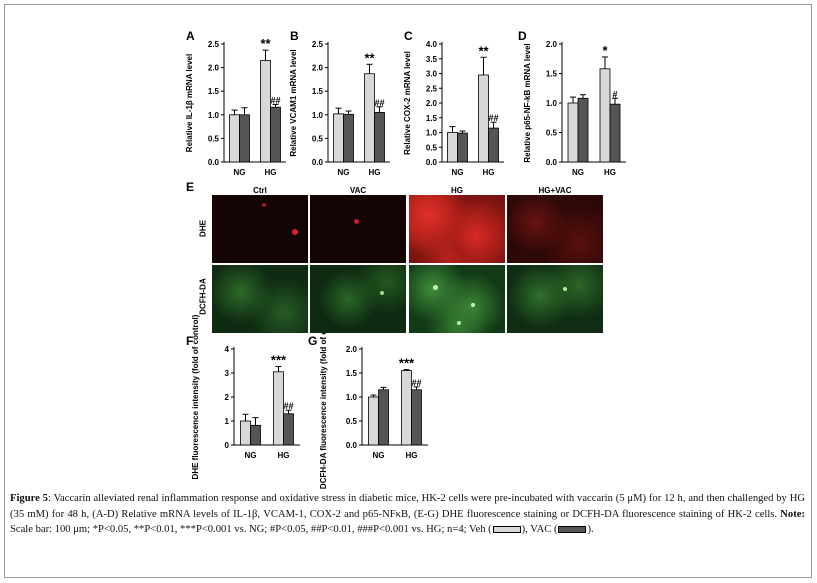  I want to click on col-label-hg-vac: HG+VAC, so click(555, 190).